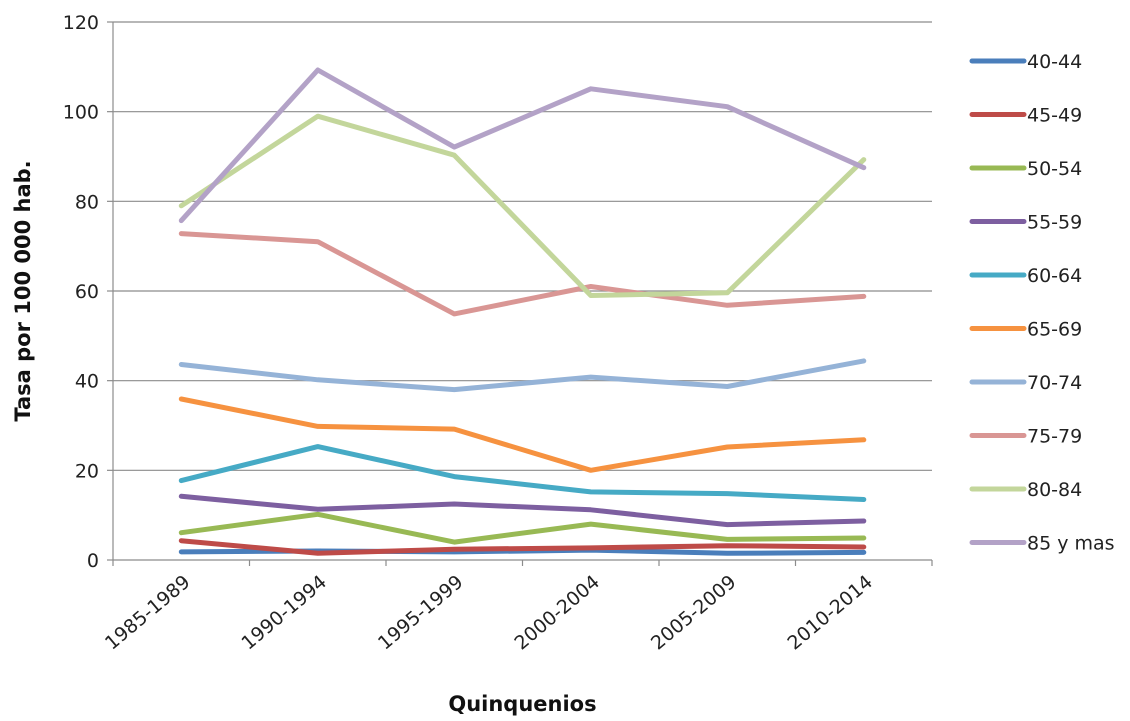 Image resolution: width=1130 pixels, height=721 pixels. What do you see at coordinates (1054, 223) in the screenshot?
I see `legend-label: 55-59` at bounding box center [1054, 223].